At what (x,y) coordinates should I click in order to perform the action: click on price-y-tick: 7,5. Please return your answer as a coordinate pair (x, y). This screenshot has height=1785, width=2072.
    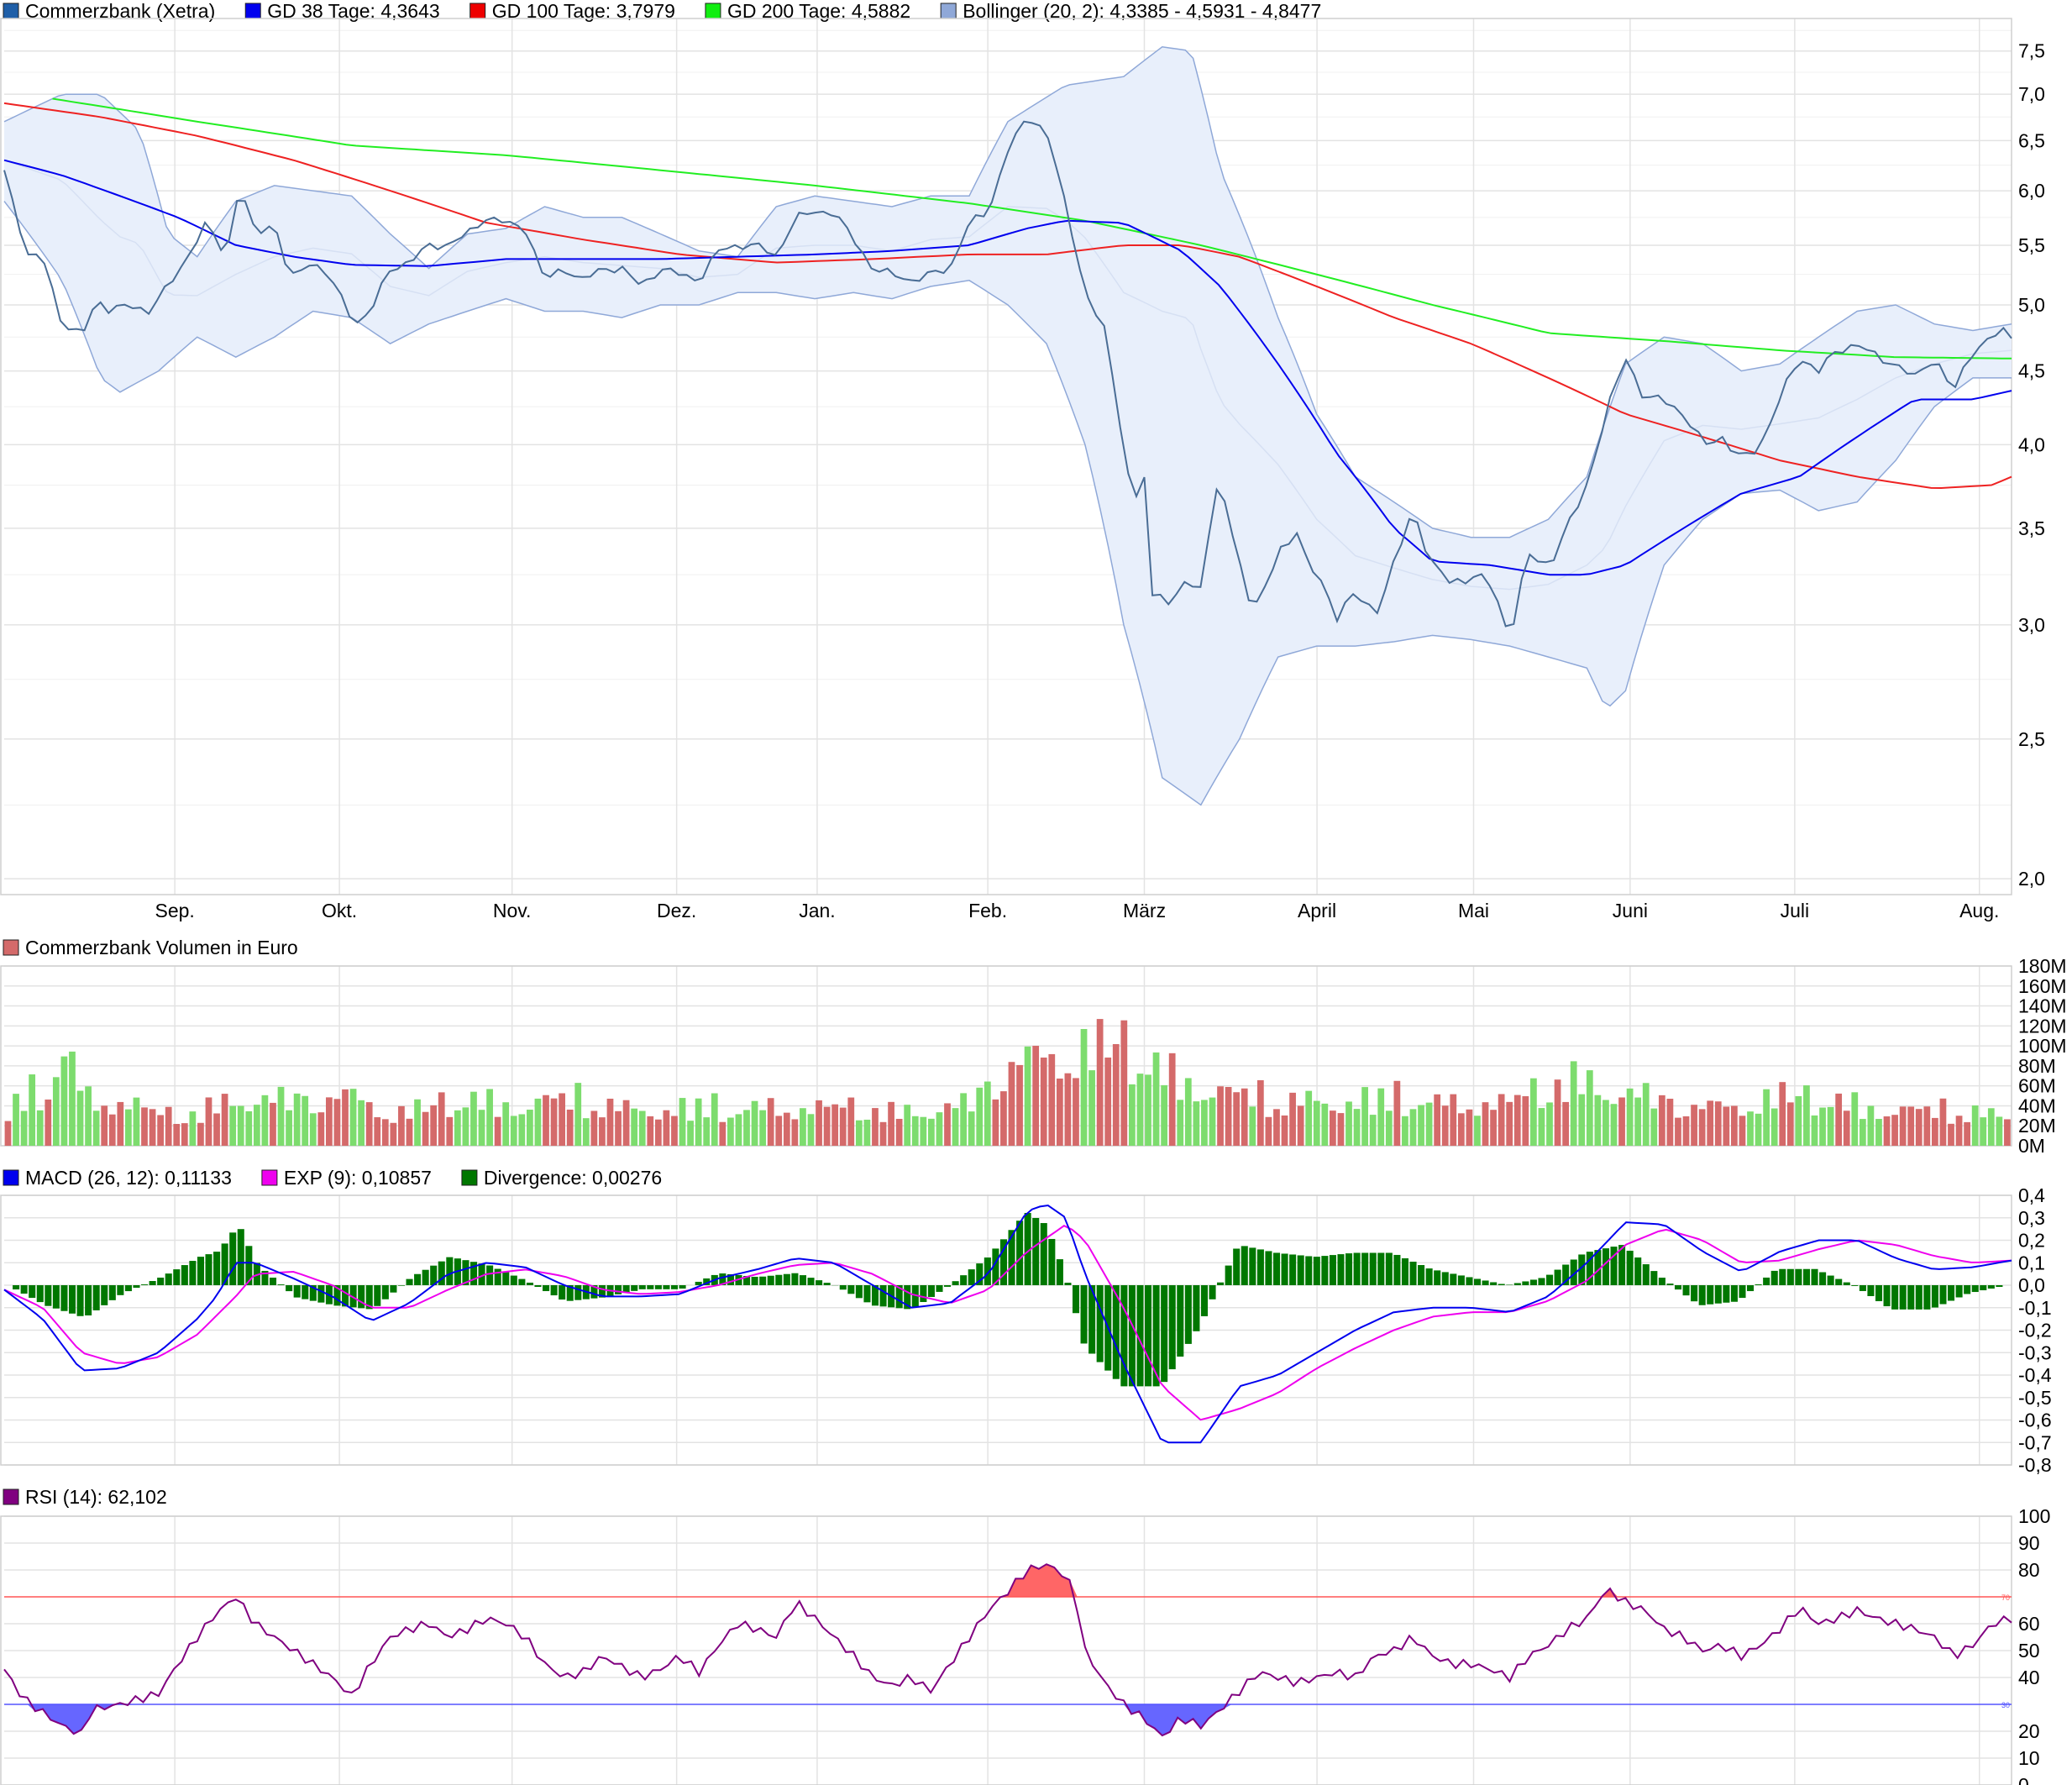
    Looking at the image, I should click on (2032, 51).